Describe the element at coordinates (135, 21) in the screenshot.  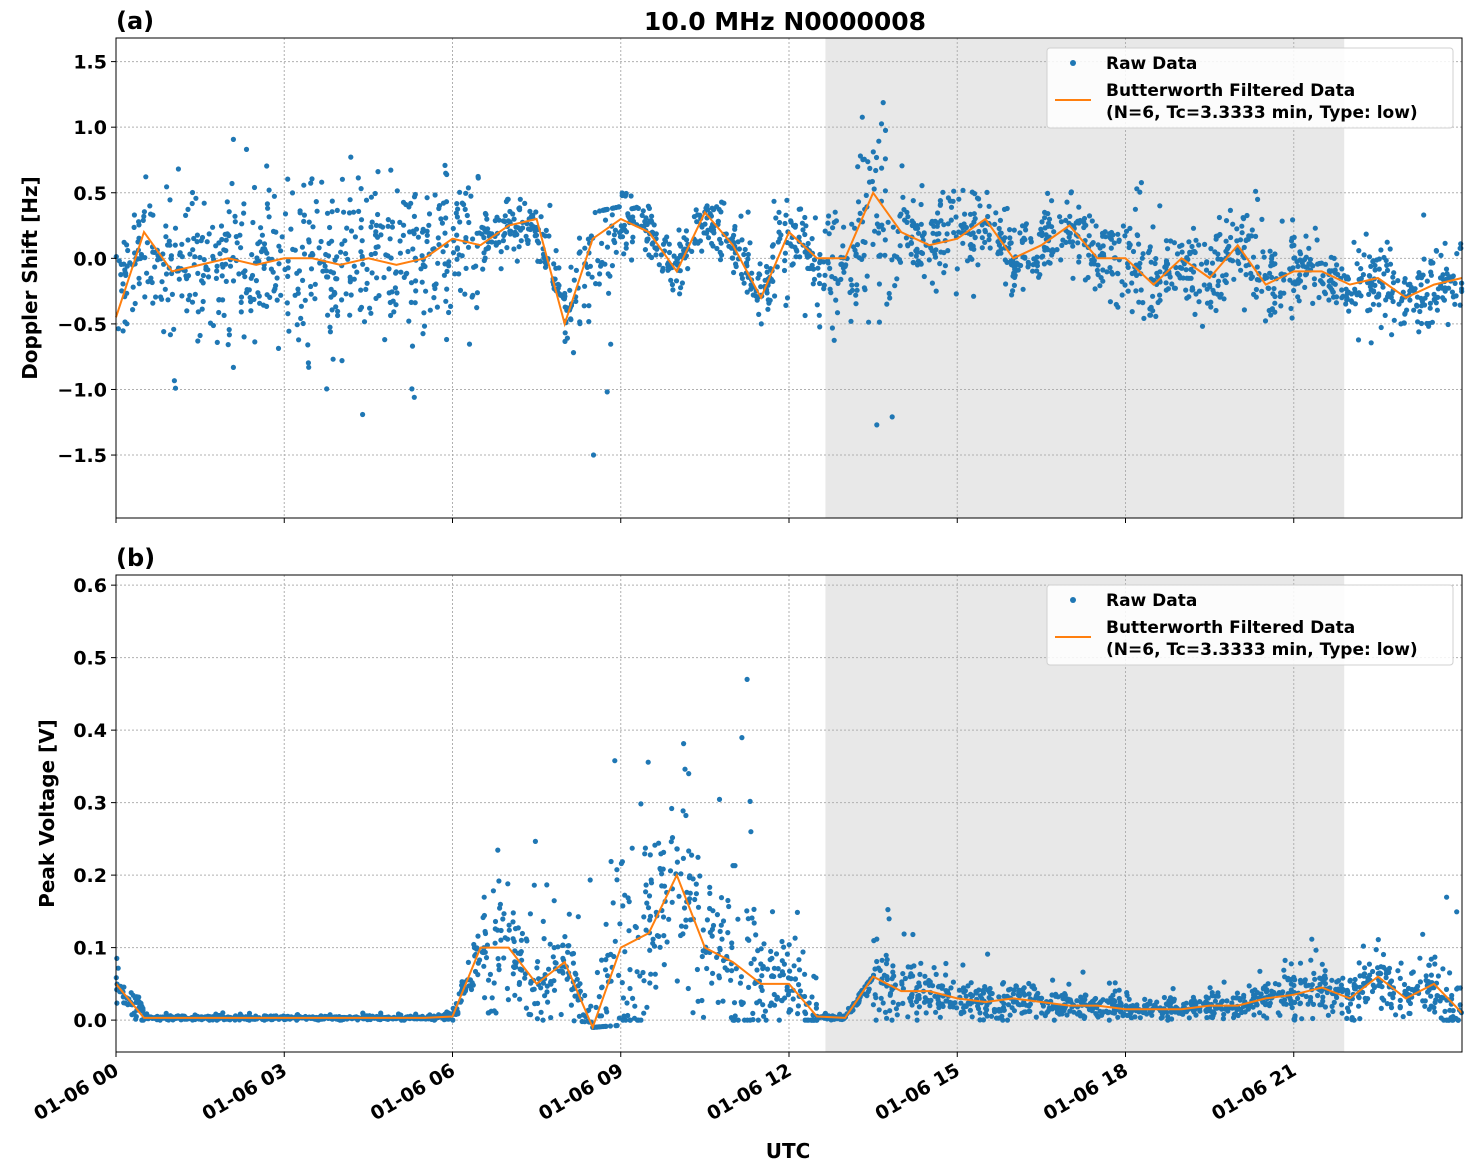
I see `panel-label: (a)` at that location.